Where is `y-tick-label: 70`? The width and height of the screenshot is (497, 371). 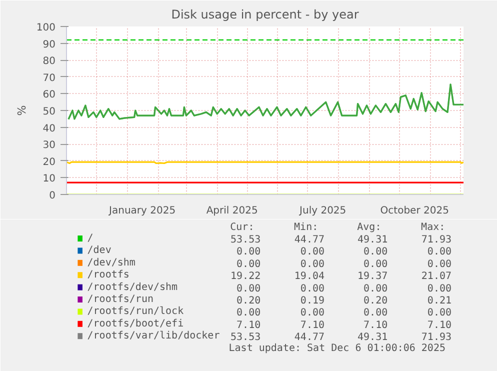 y-tick-label: 70 is located at coordinates (49, 78).